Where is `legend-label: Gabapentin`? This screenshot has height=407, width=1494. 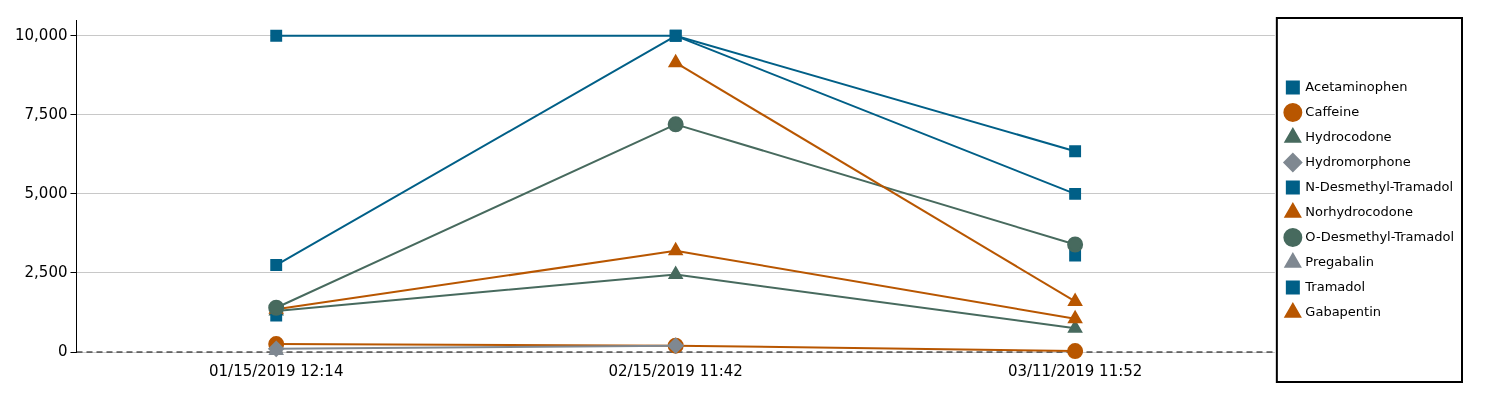 legend-label: Gabapentin is located at coordinates (1343, 311).